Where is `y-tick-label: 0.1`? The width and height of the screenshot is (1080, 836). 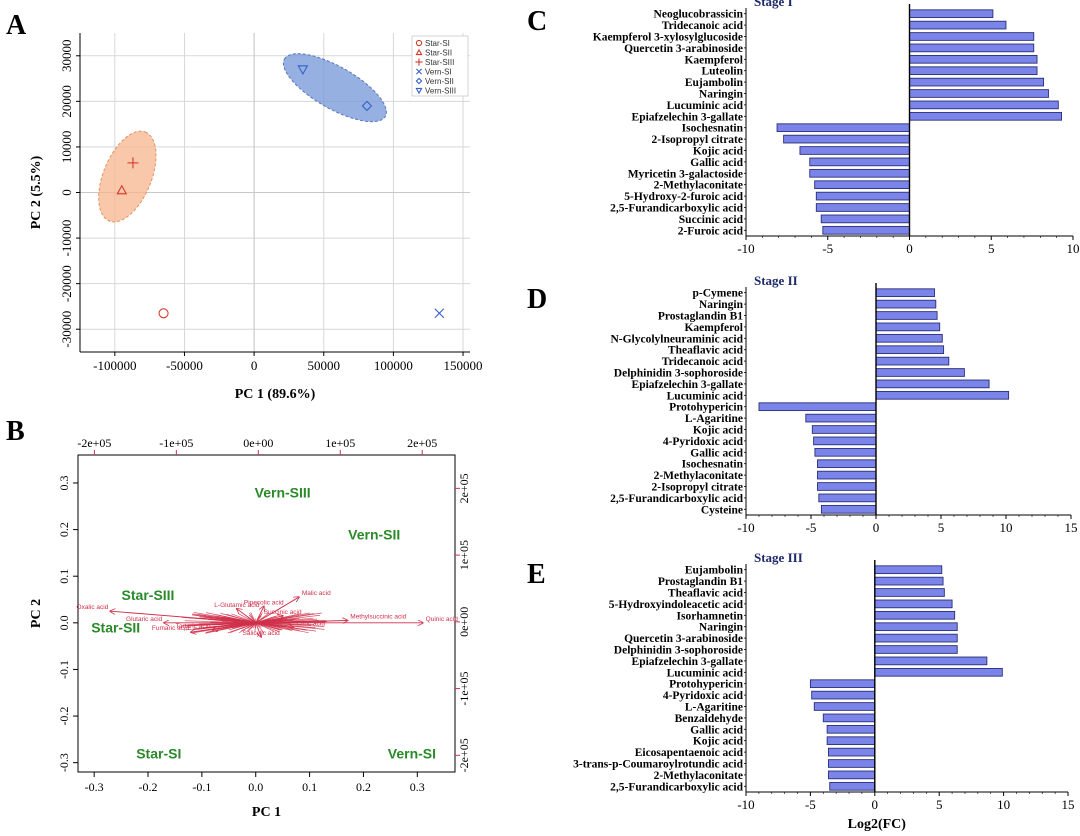 y-tick-label: 0.1 is located at coordinates (64, 576).